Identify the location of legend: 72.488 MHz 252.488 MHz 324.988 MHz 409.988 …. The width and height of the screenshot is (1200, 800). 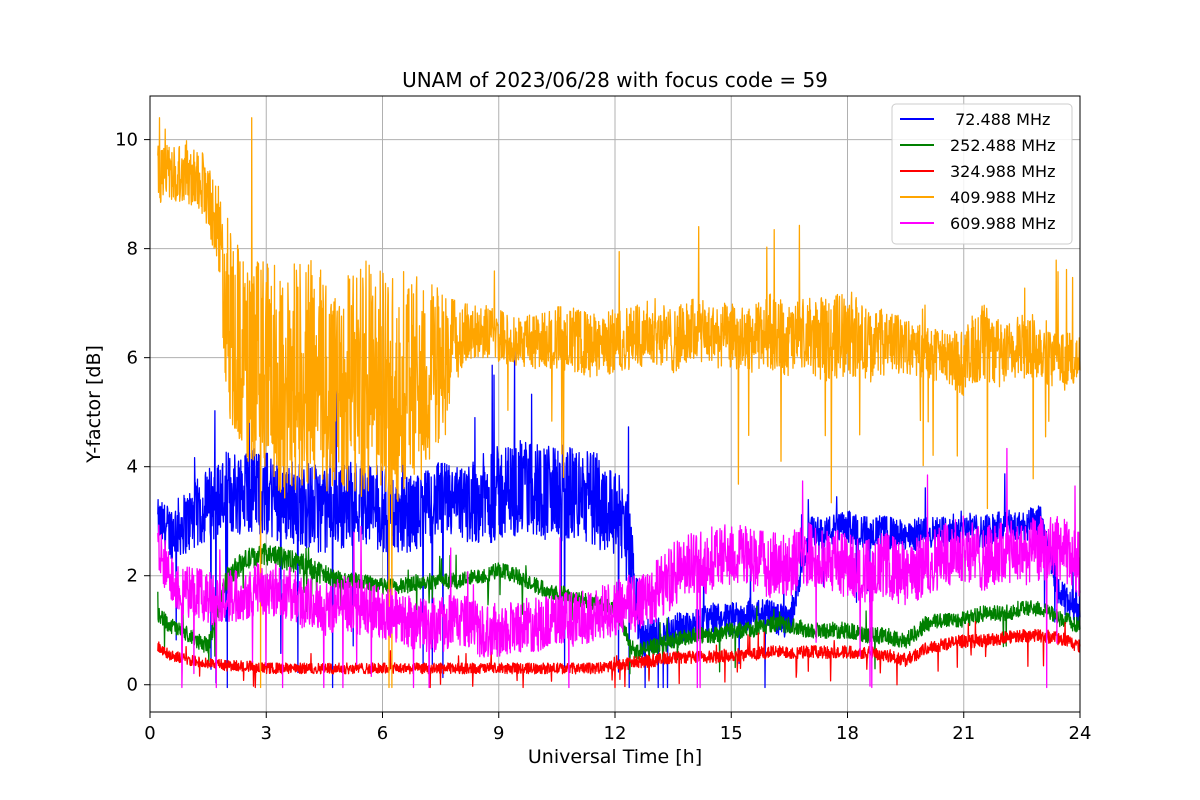
(982, 174).